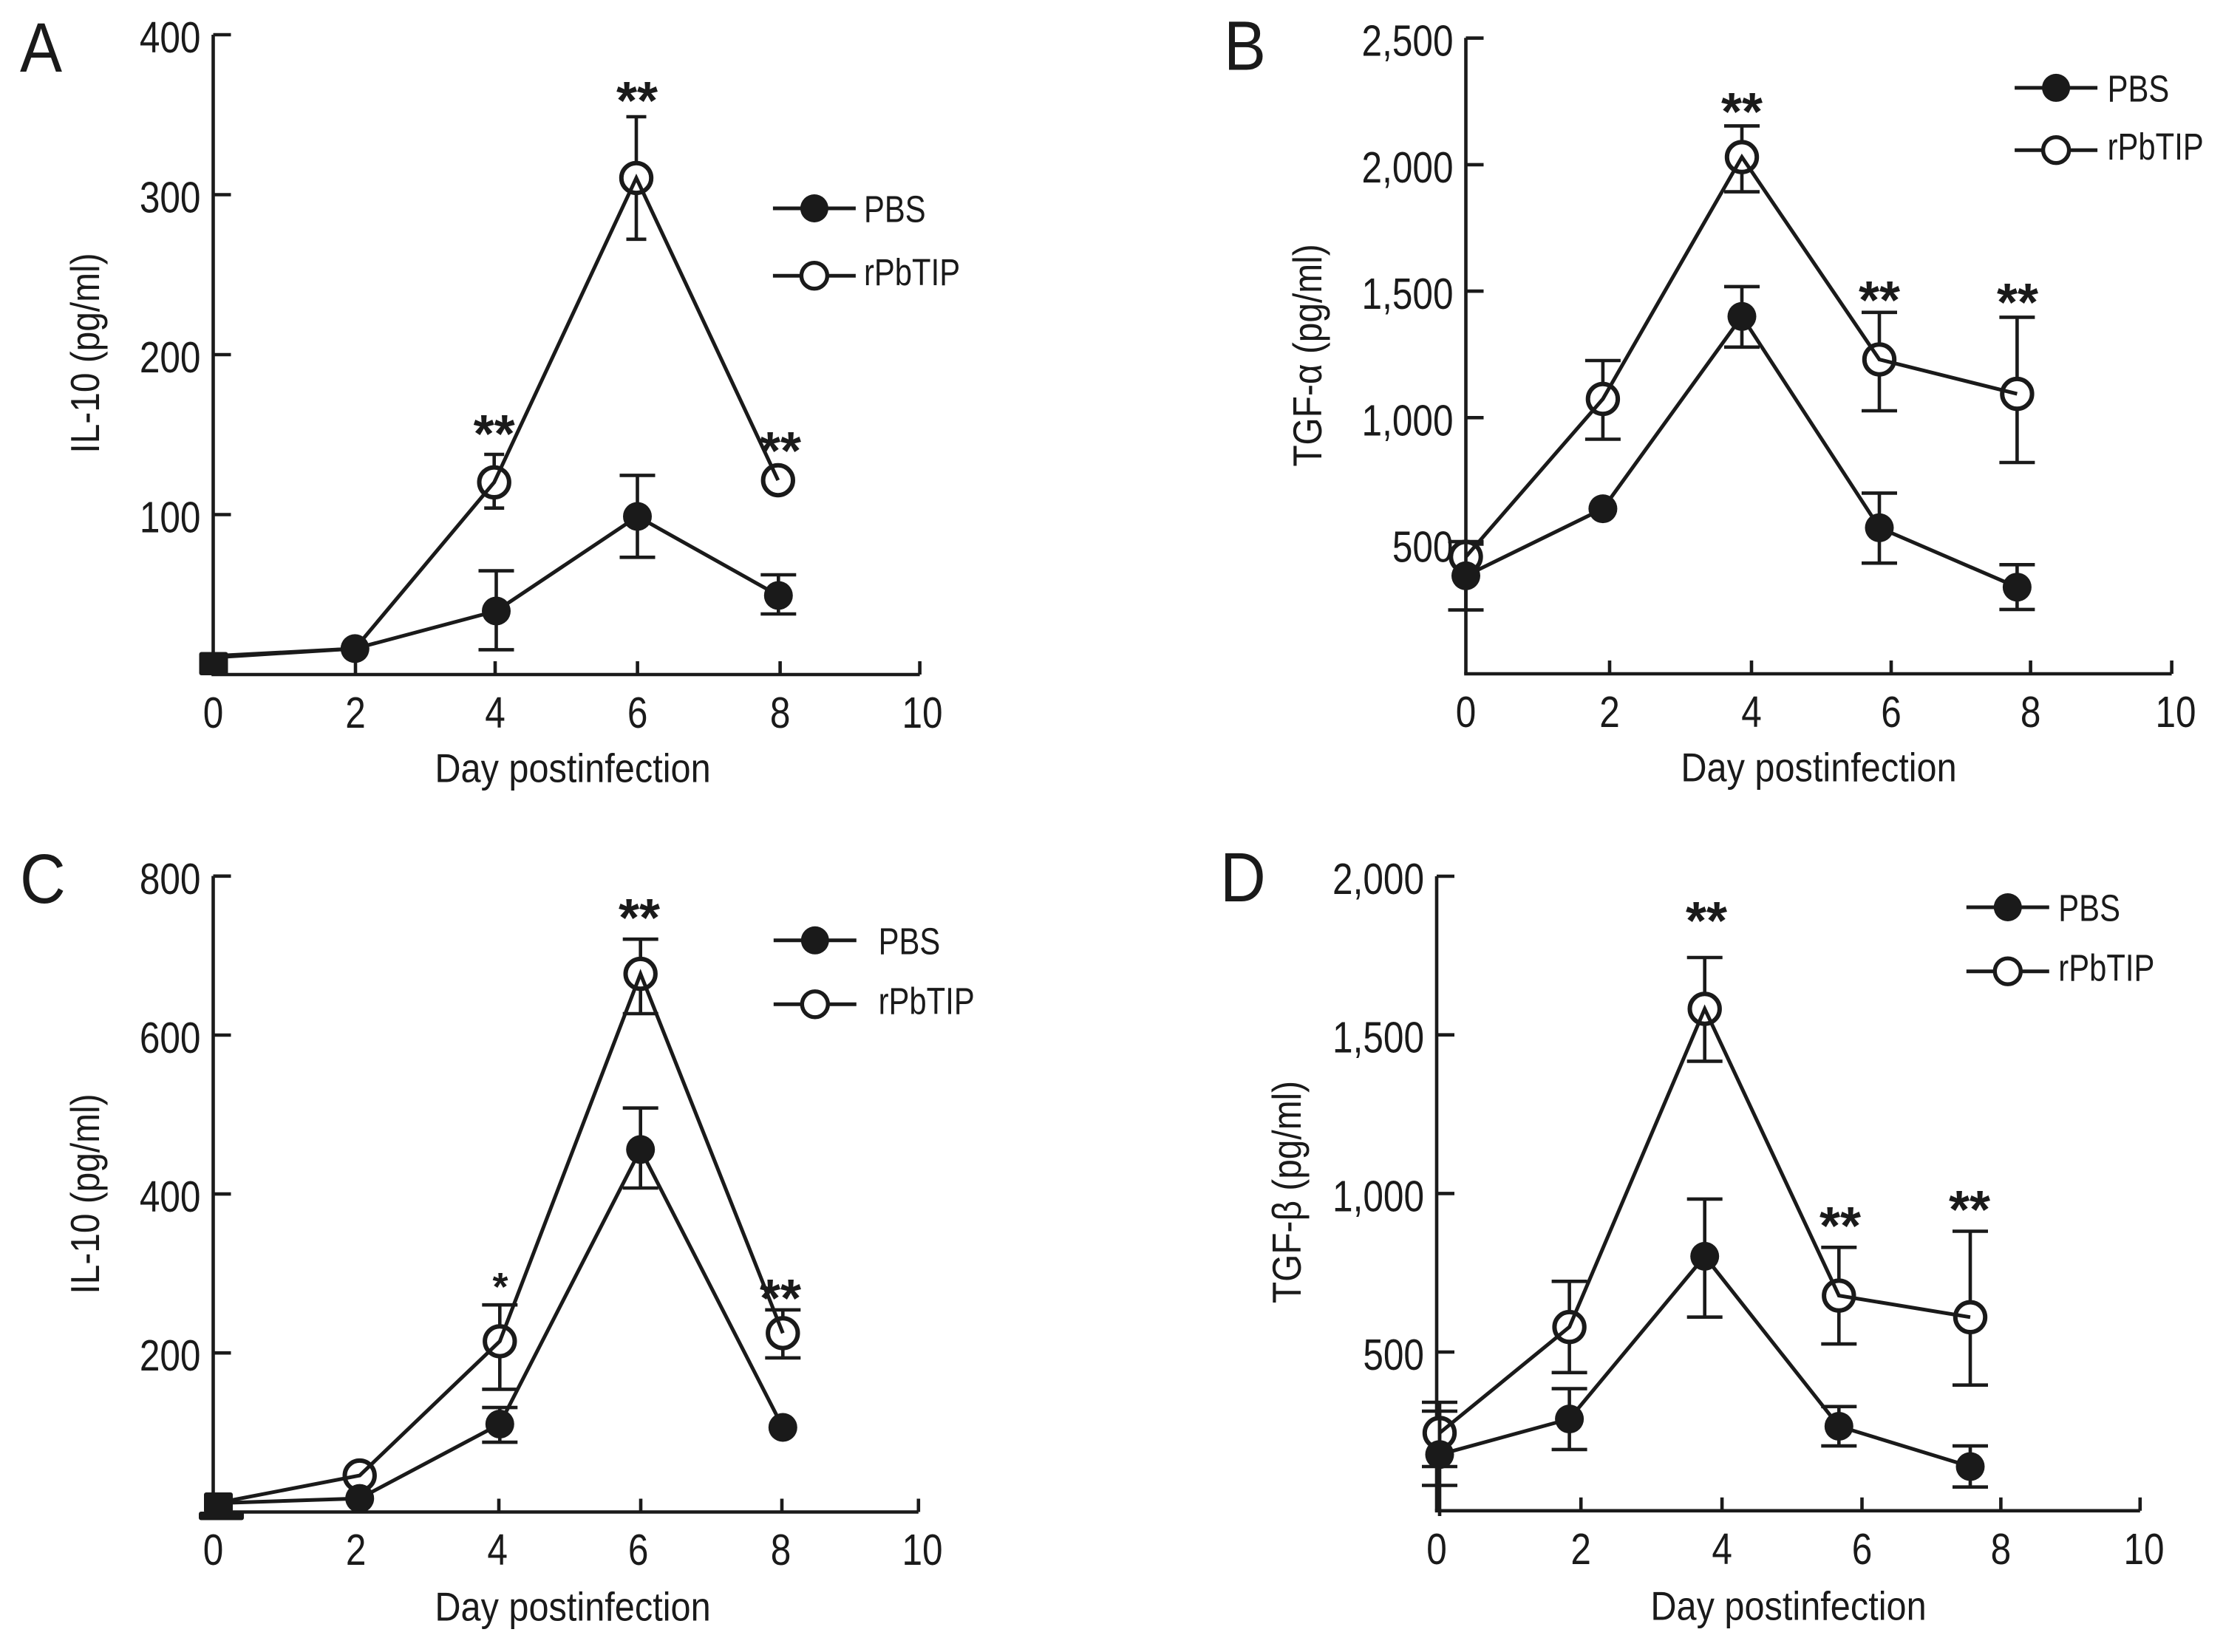 The image size is (2223, 1652). I want to click on svg-text: 800, so click(170, 879).